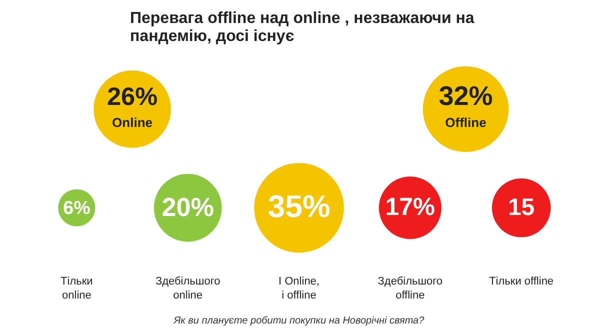 Image resolution: width=598 pixels, height=335 pixels. What do you see at coordinates (302, 27) in the screenshot?
I see `text: Перевага offline над online , незважаючи на пандемію, досі існує` at bounding box center [302, 27].